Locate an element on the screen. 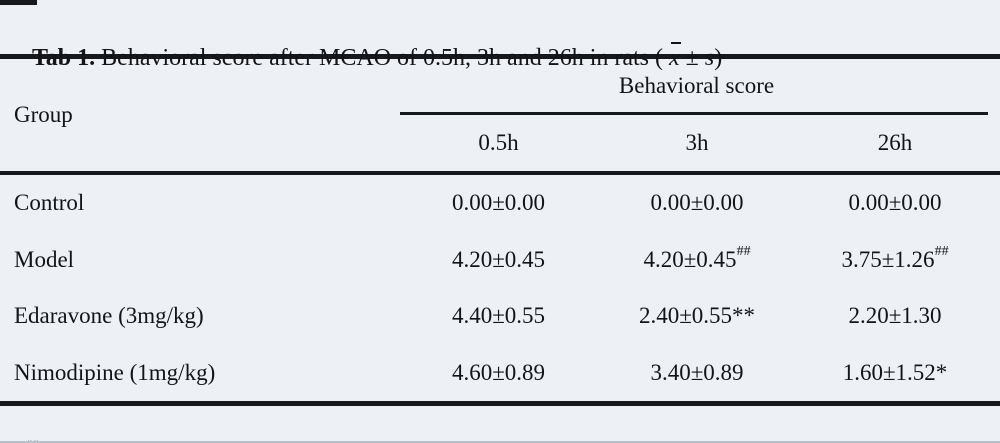 This screenshot has height=443, width=1000. time-subheaders: 0.5h 3h 26h is located at coordinates (696, 143).